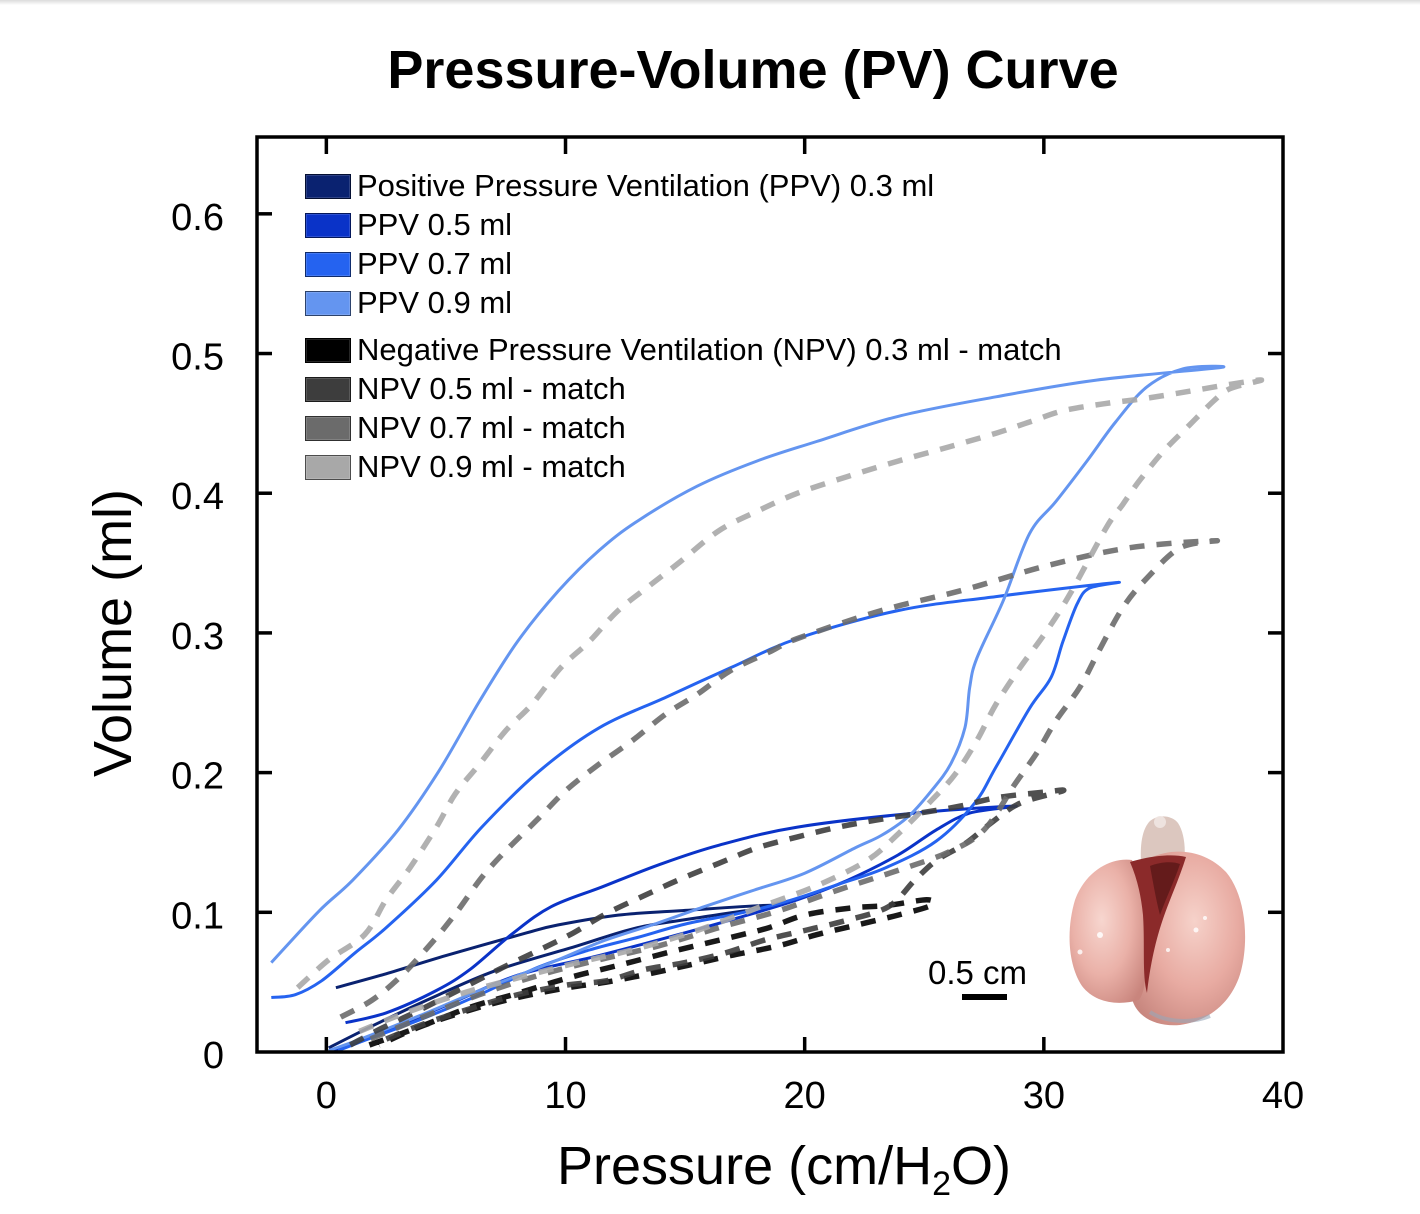  I want to click on lung-cleft, so click(1158, 924).